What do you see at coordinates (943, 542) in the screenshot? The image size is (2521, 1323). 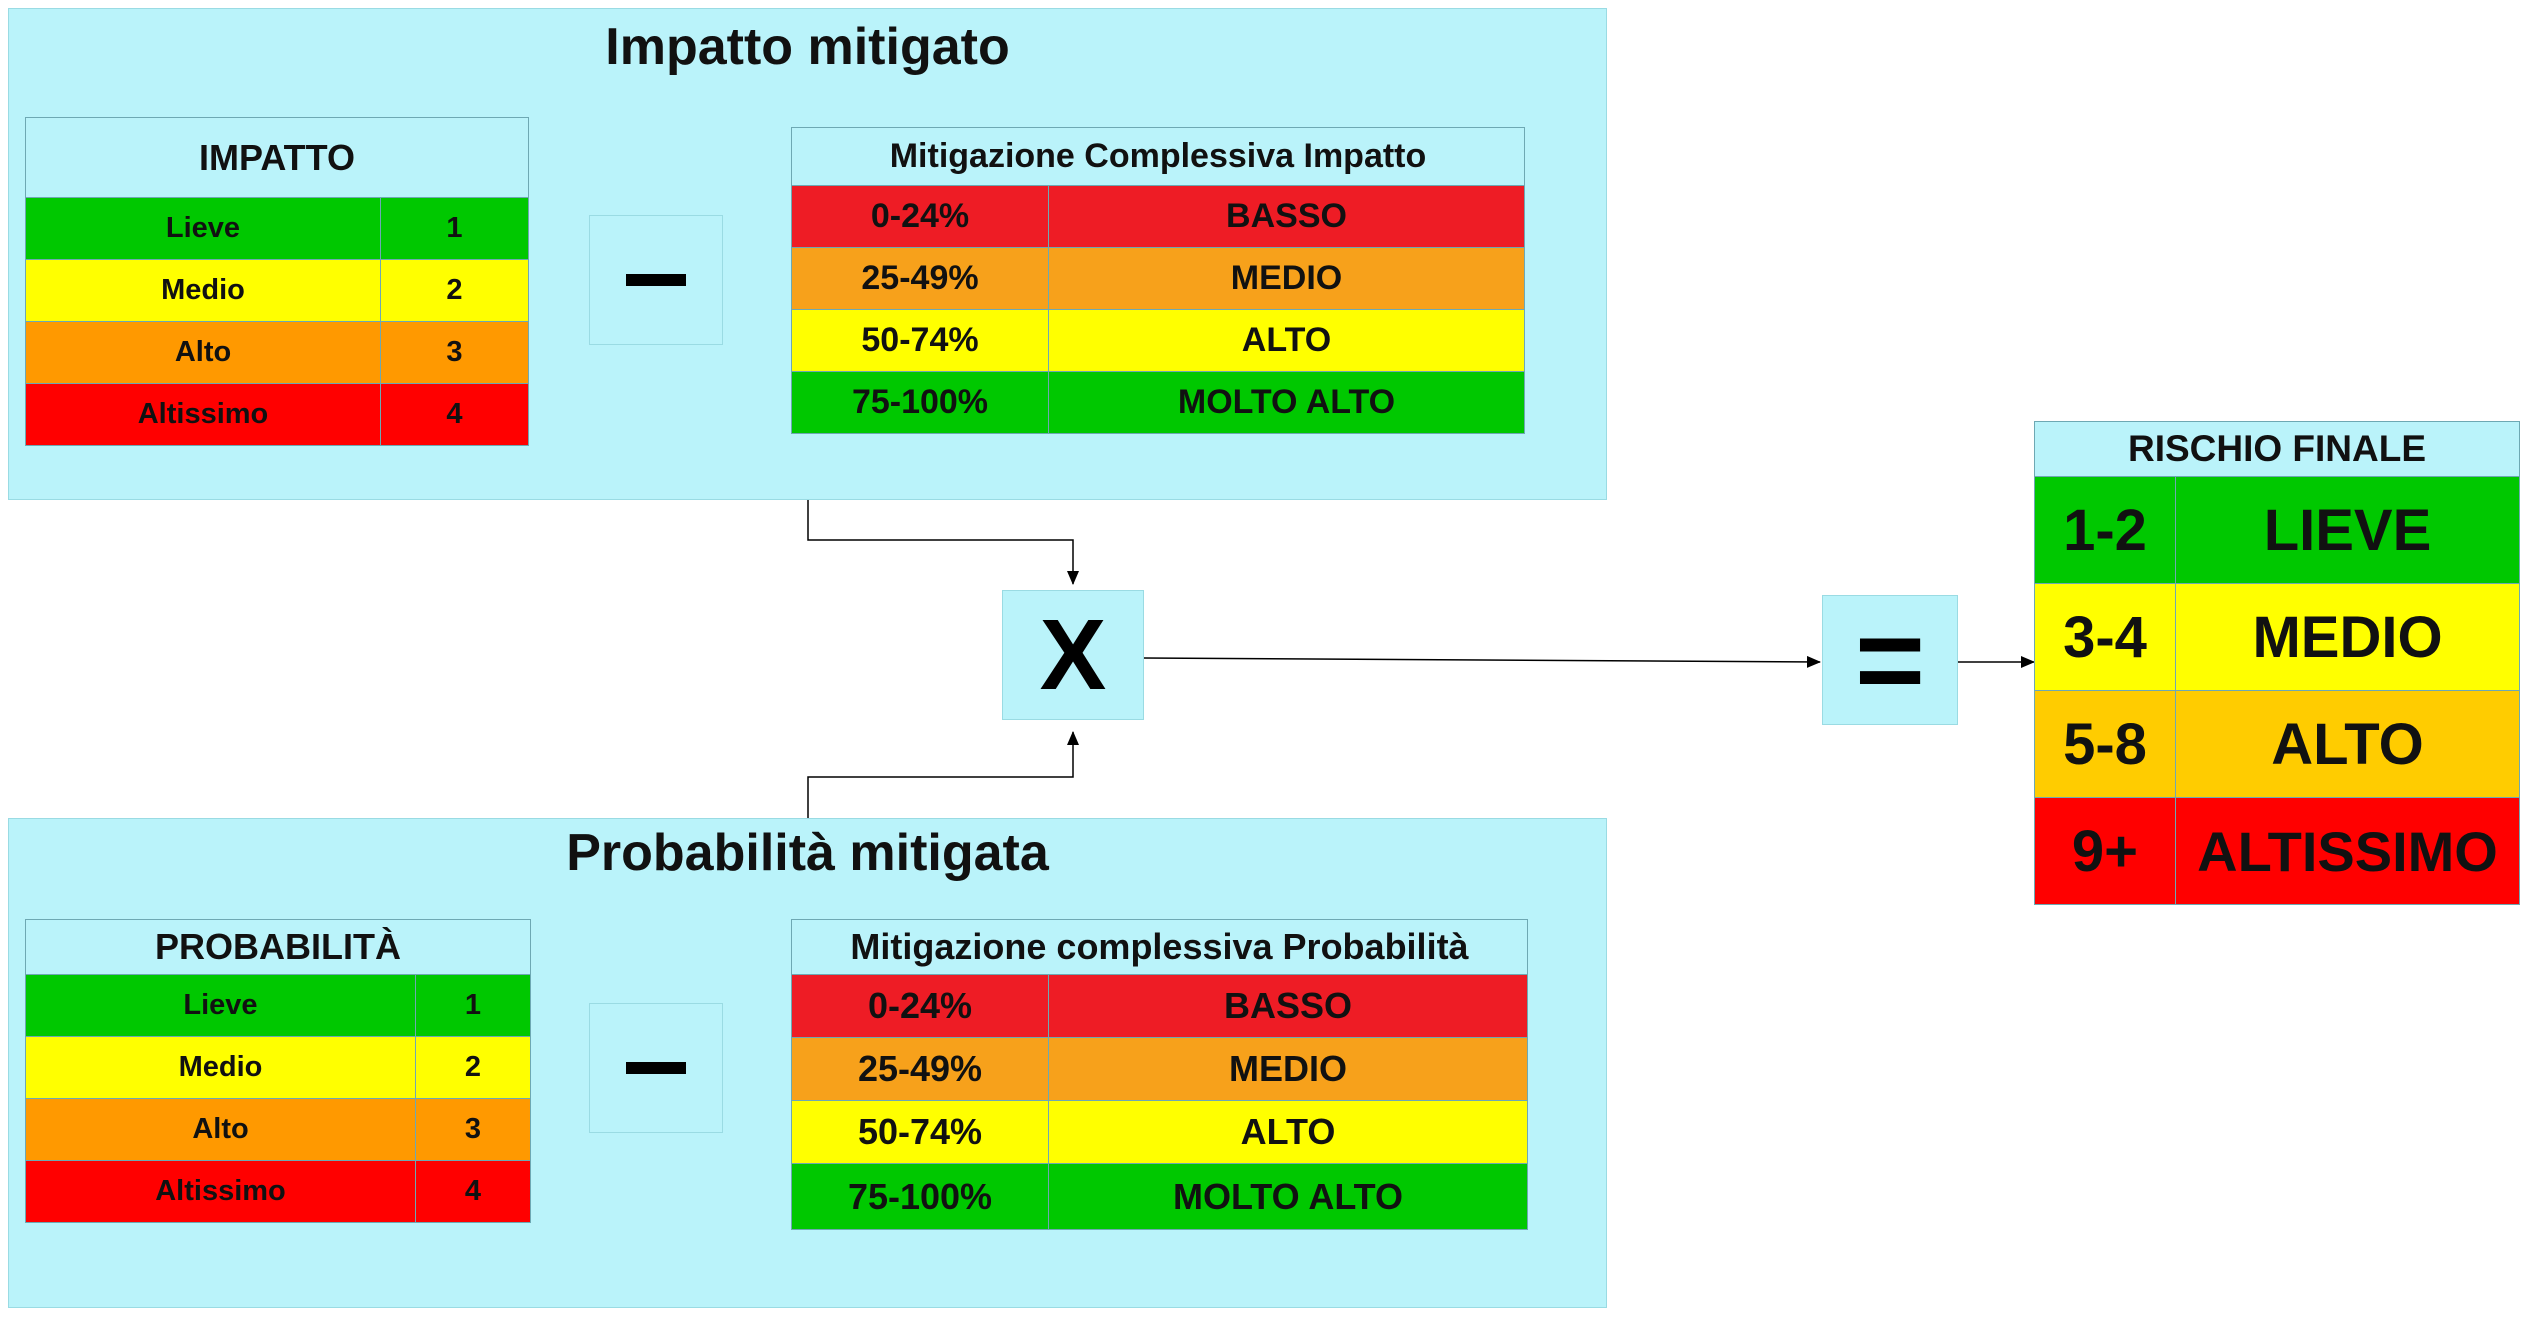 I see `impact-to-multiply-arrow` at bounding box center [943, 542].